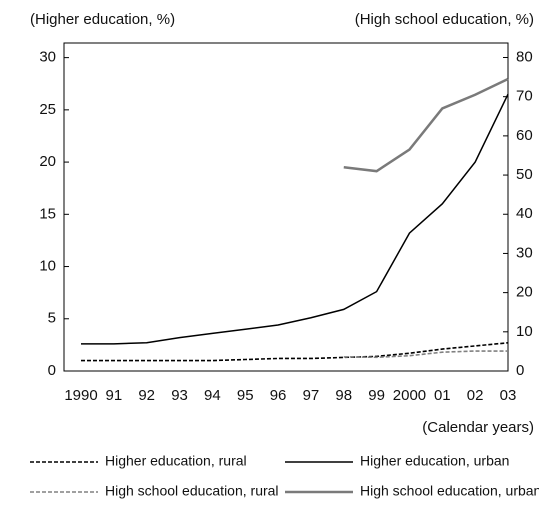  I want to click on y-tick-label: 5, so click(52, 318).